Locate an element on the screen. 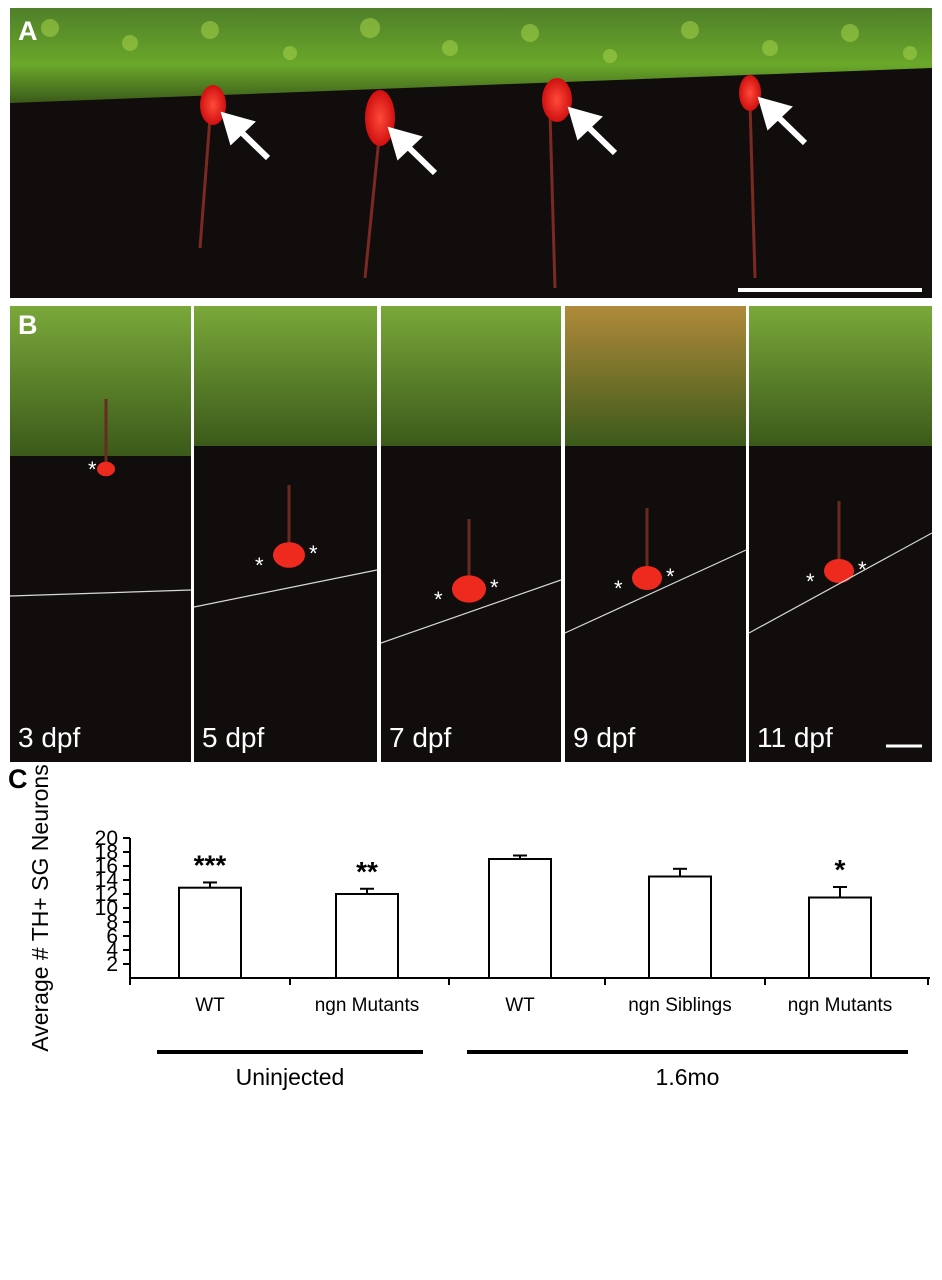 The image size is (942, 1280). y-tick-label: 10 is located at coordinates (106, 908).